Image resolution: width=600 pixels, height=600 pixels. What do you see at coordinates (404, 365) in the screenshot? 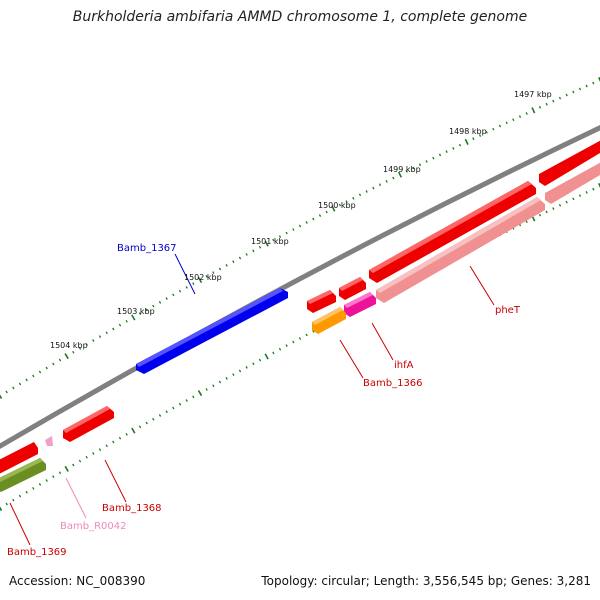
I see `gene-label-ihfa: ihfA` at bounding box center [404, 365].